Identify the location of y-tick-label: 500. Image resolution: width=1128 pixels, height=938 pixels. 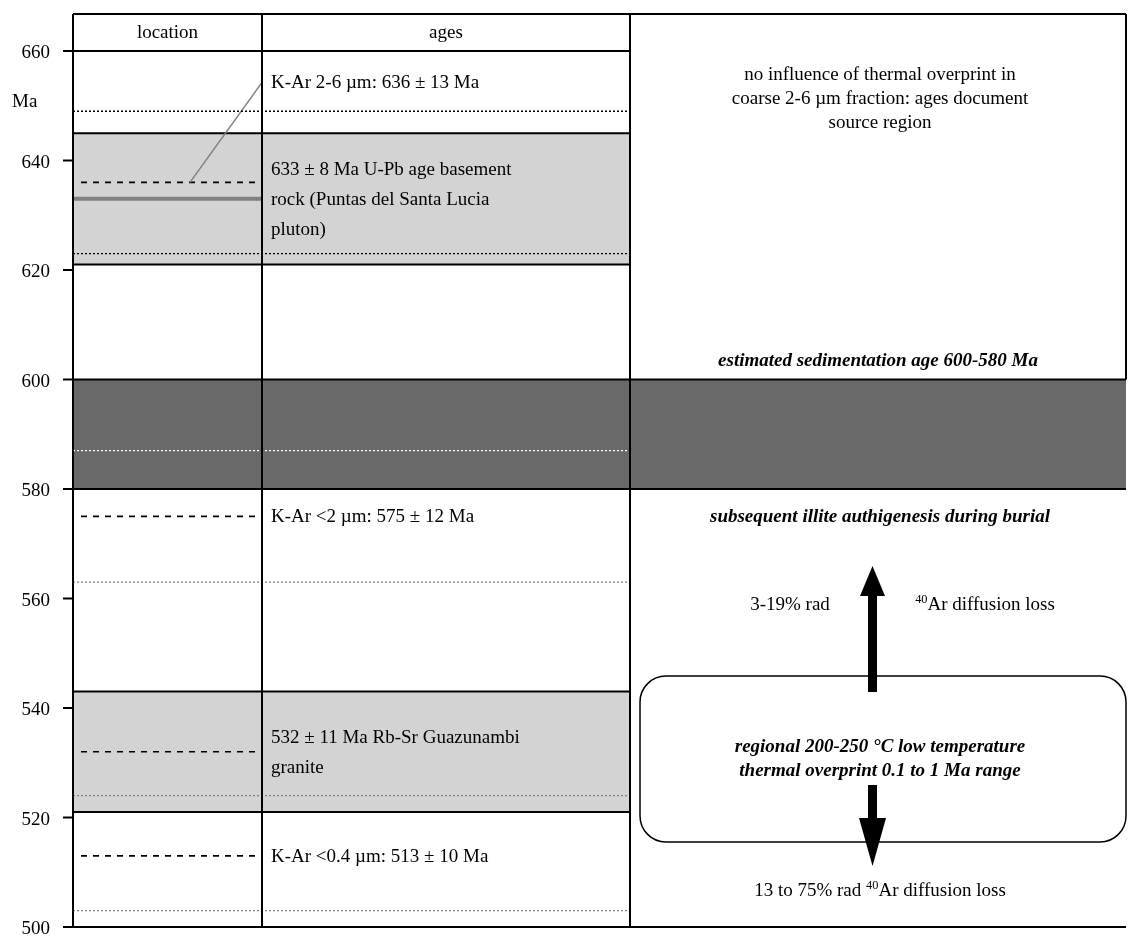
(35, 927).